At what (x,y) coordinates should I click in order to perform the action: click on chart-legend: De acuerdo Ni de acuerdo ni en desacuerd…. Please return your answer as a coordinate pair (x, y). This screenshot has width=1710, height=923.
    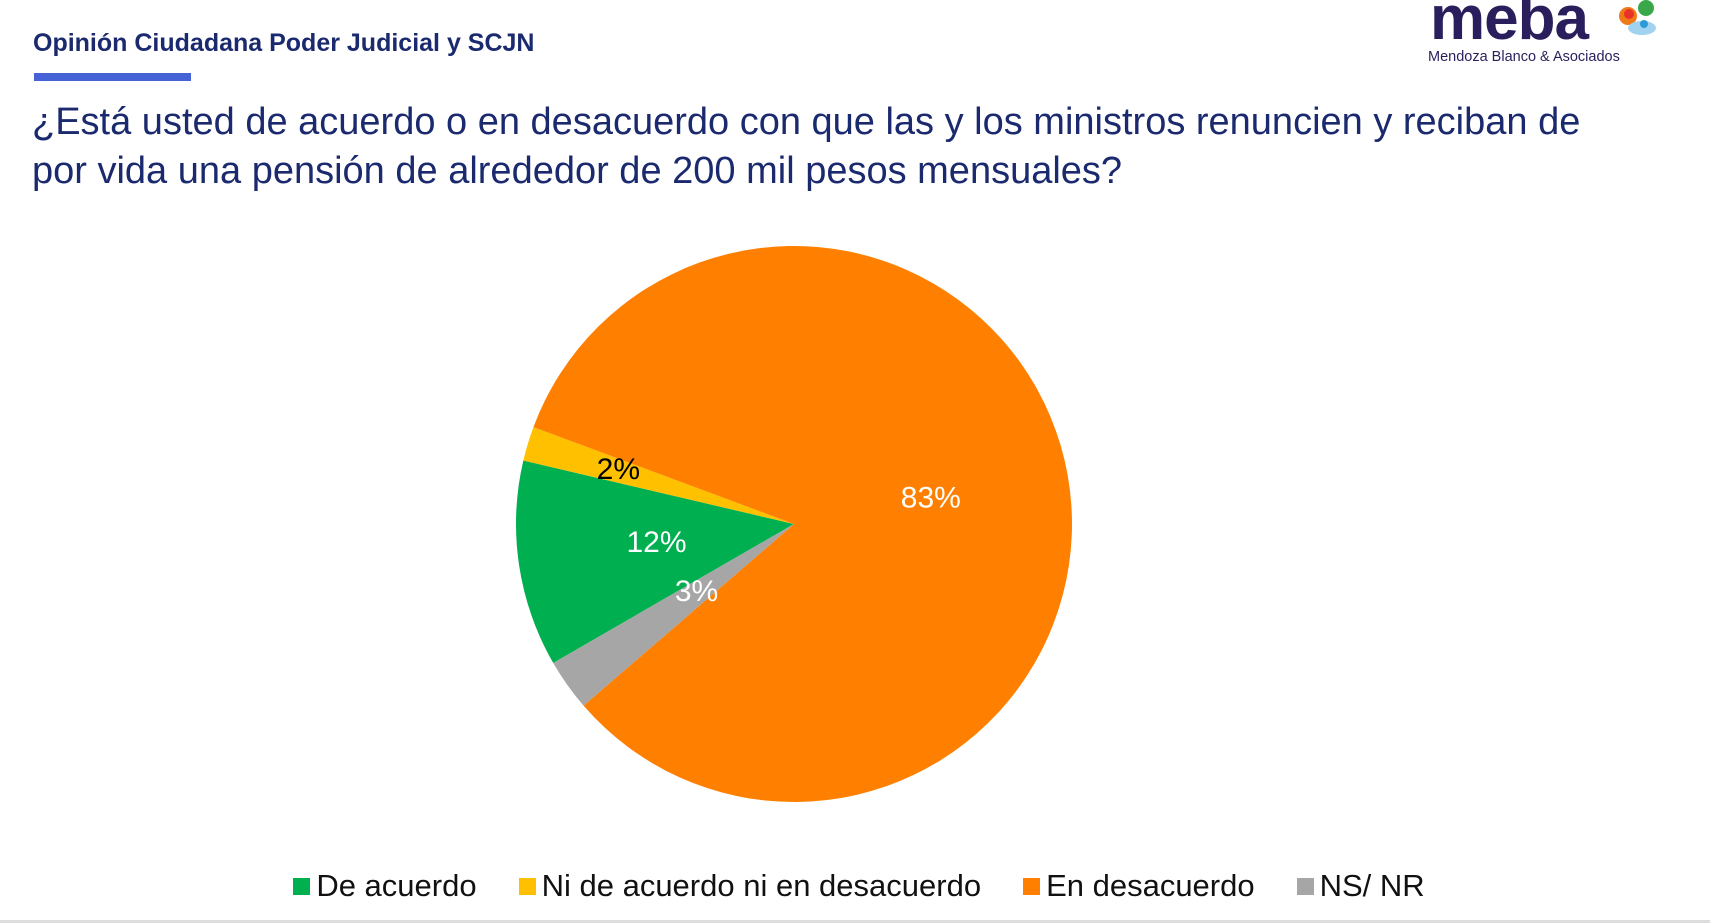
    Looking at the image, I should click on (855, 886).